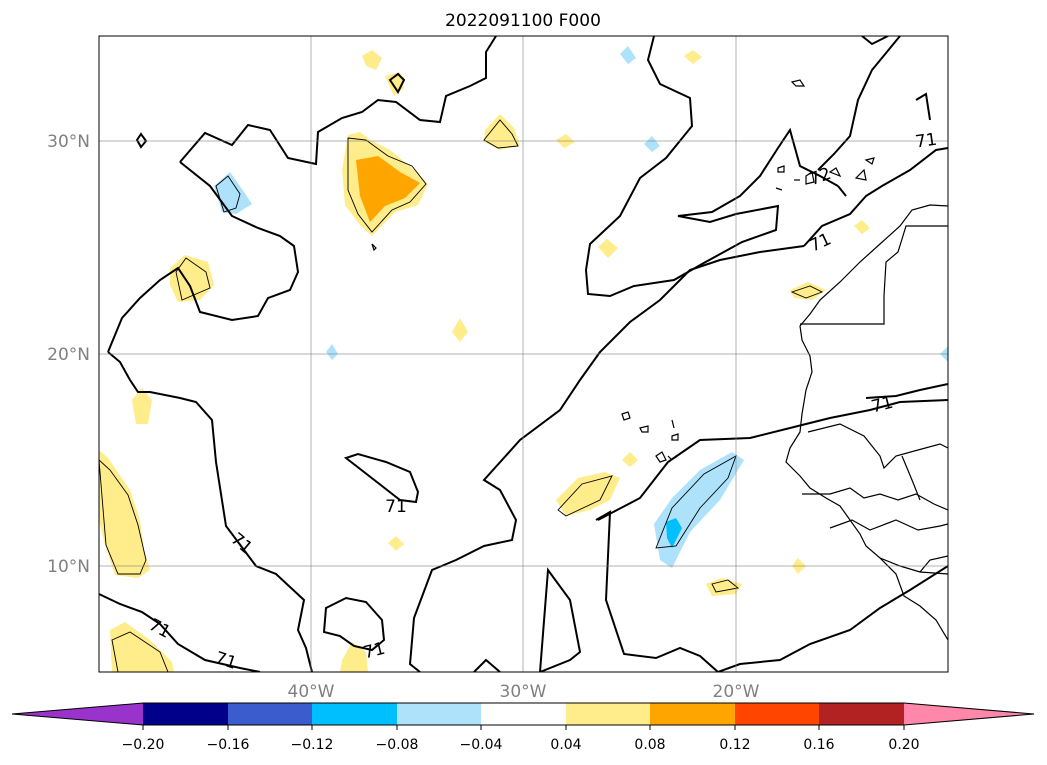  Describe the element at coordinates (77, 714) in the screenshot. I see `colorbar-extend-under` at that location.